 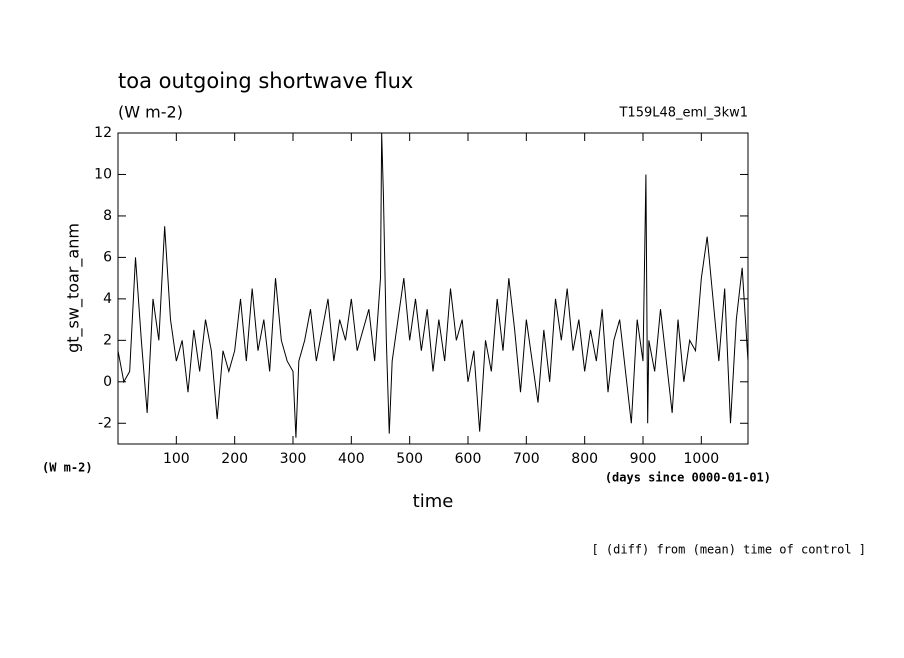 What do you see at coordinates (293, 459) in the screenshot?
I see `x-tick-label: 300` at bounding box center [293, 459].